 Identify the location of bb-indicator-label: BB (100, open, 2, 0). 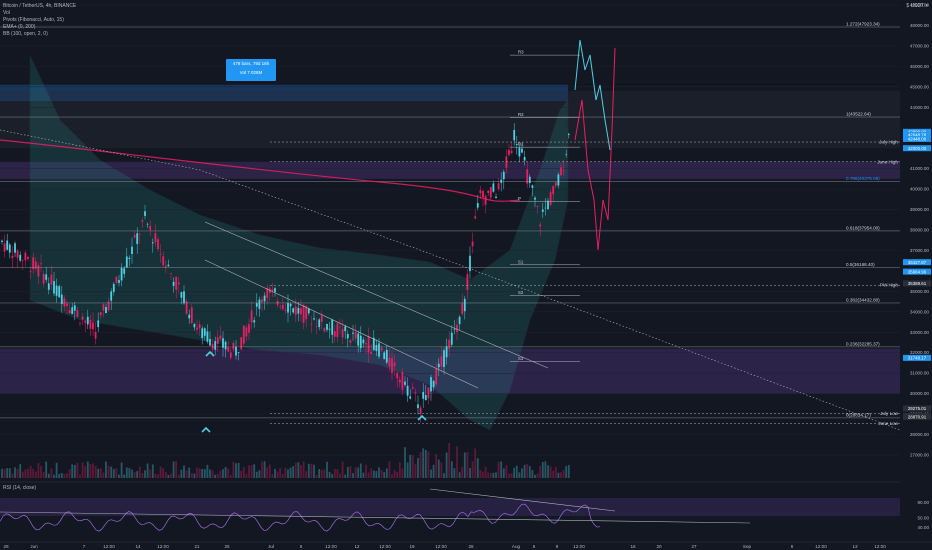
(25, 34).